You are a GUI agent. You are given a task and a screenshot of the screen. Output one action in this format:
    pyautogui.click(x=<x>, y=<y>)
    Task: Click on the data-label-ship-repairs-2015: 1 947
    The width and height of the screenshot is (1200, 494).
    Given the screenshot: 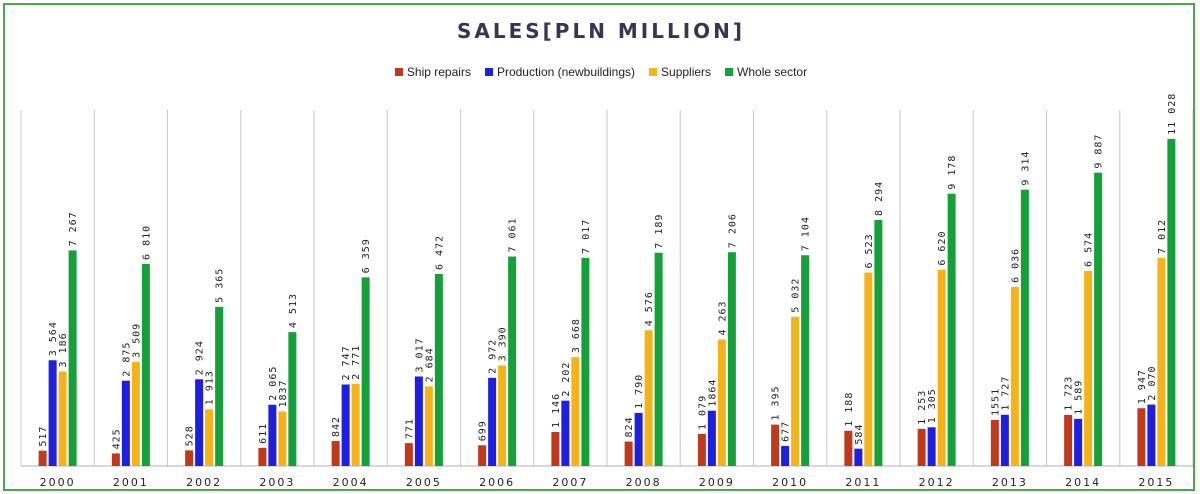 What is the action you would take?
    pyautogui.click(x=1142, y=386)
    